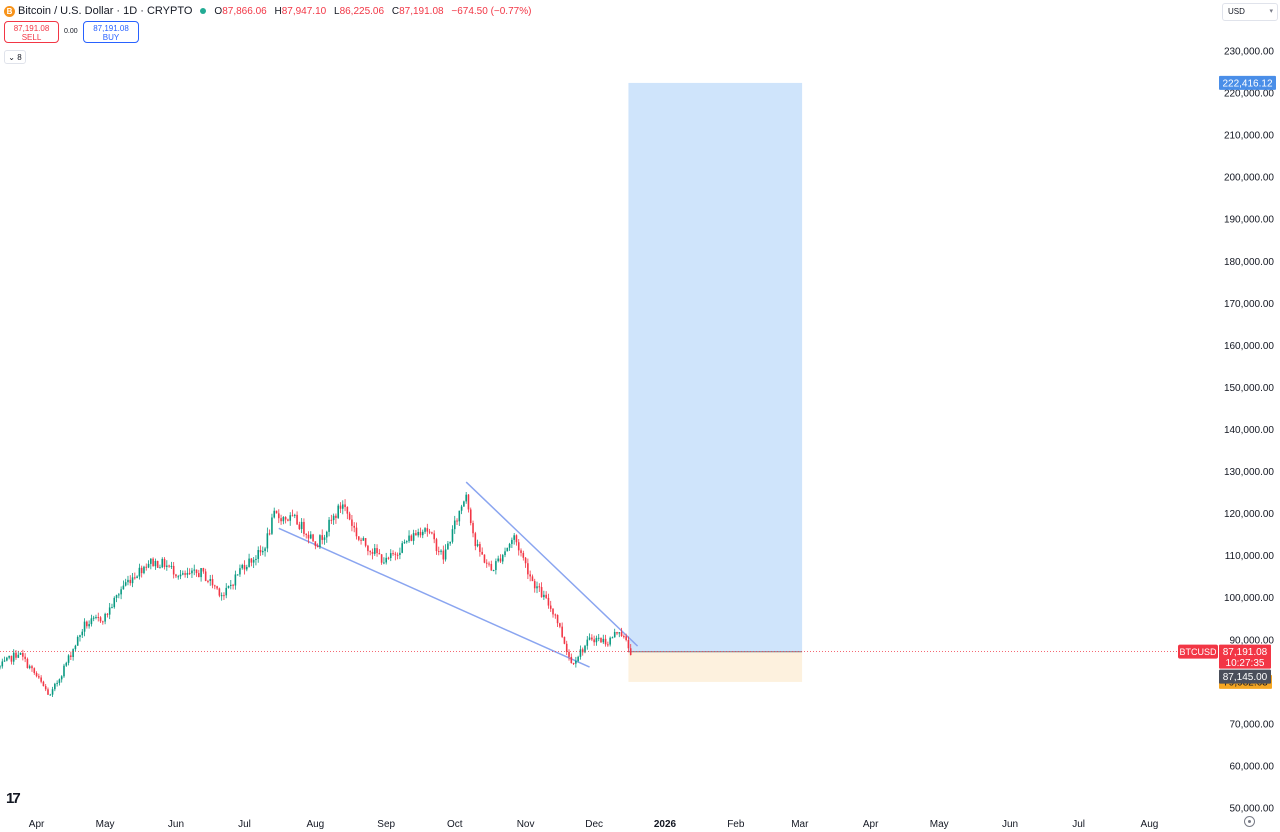 This screenshot has width=1280, height=832. Describe the element at coordinates (1252, 724) in the screenshot. I see `y-tick-label: 70,000.00` at that location.